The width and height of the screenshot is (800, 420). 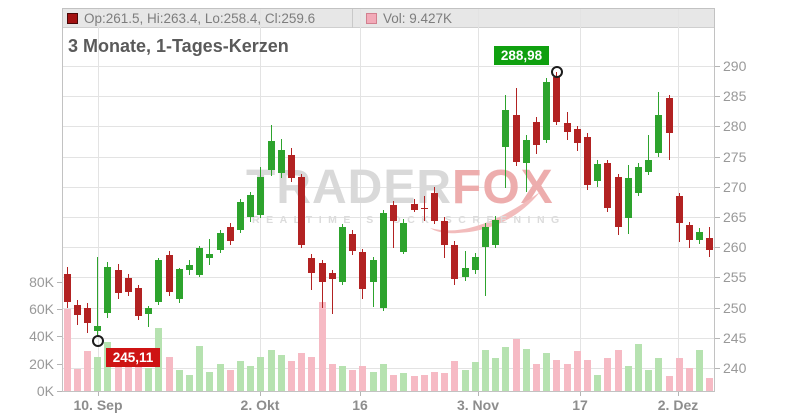 I want to click on x-axis-label: 3. Nov, so click(x=477, y=405).